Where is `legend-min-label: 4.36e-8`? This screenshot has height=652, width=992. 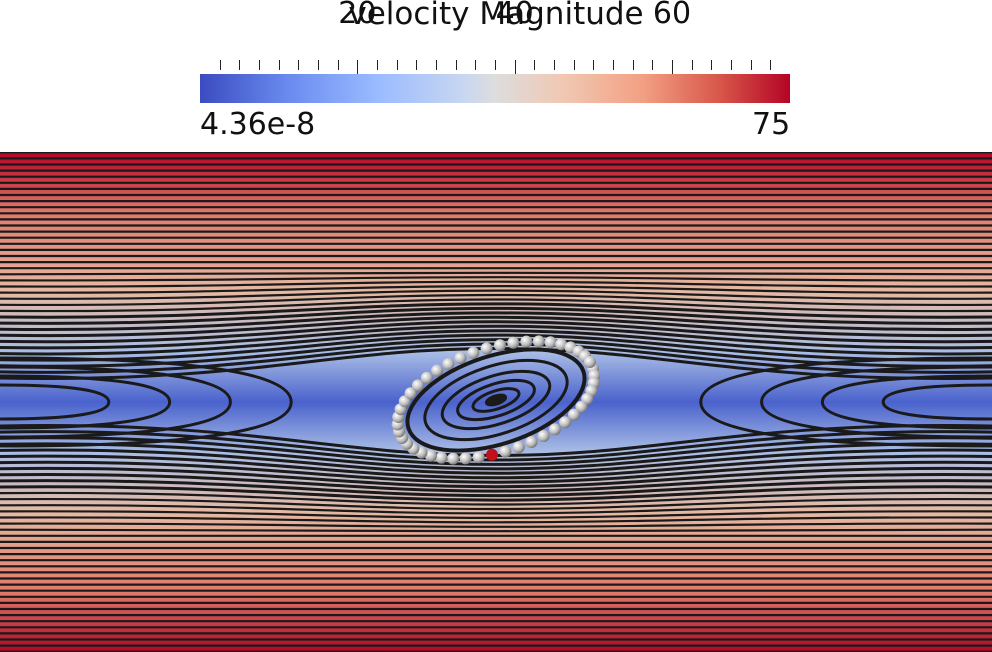 legend-min-label: 4.36e-8 is located at coordinates (258, 124).